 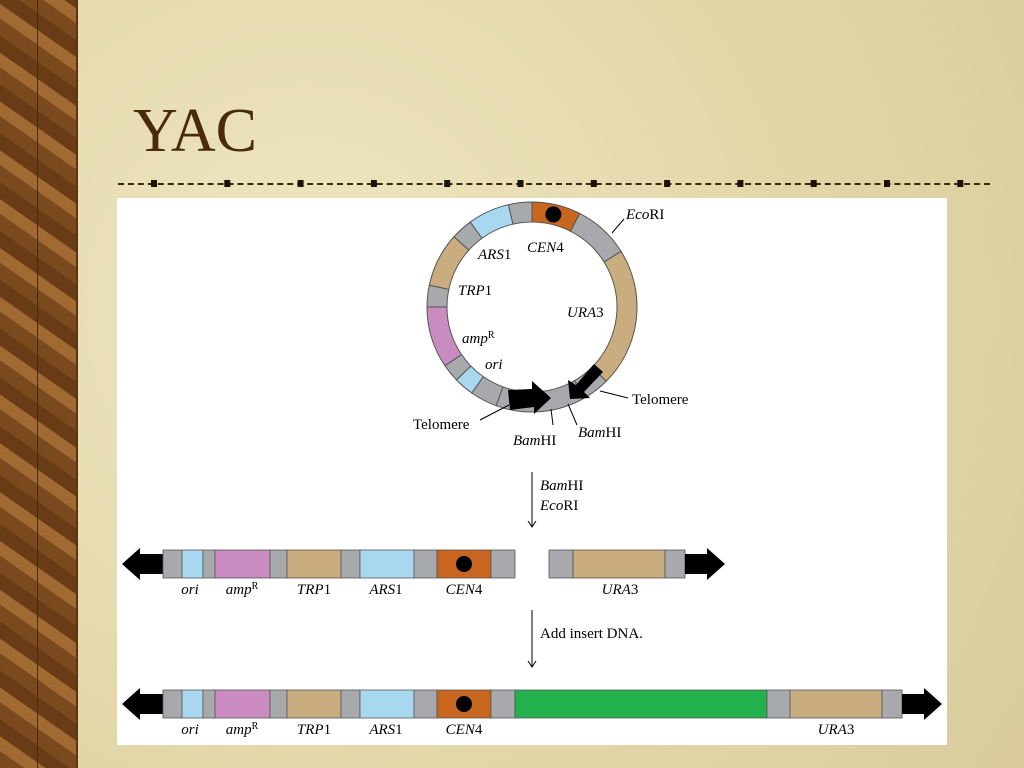 I want to click on plasmid-segment, so click(x=491, y=221).